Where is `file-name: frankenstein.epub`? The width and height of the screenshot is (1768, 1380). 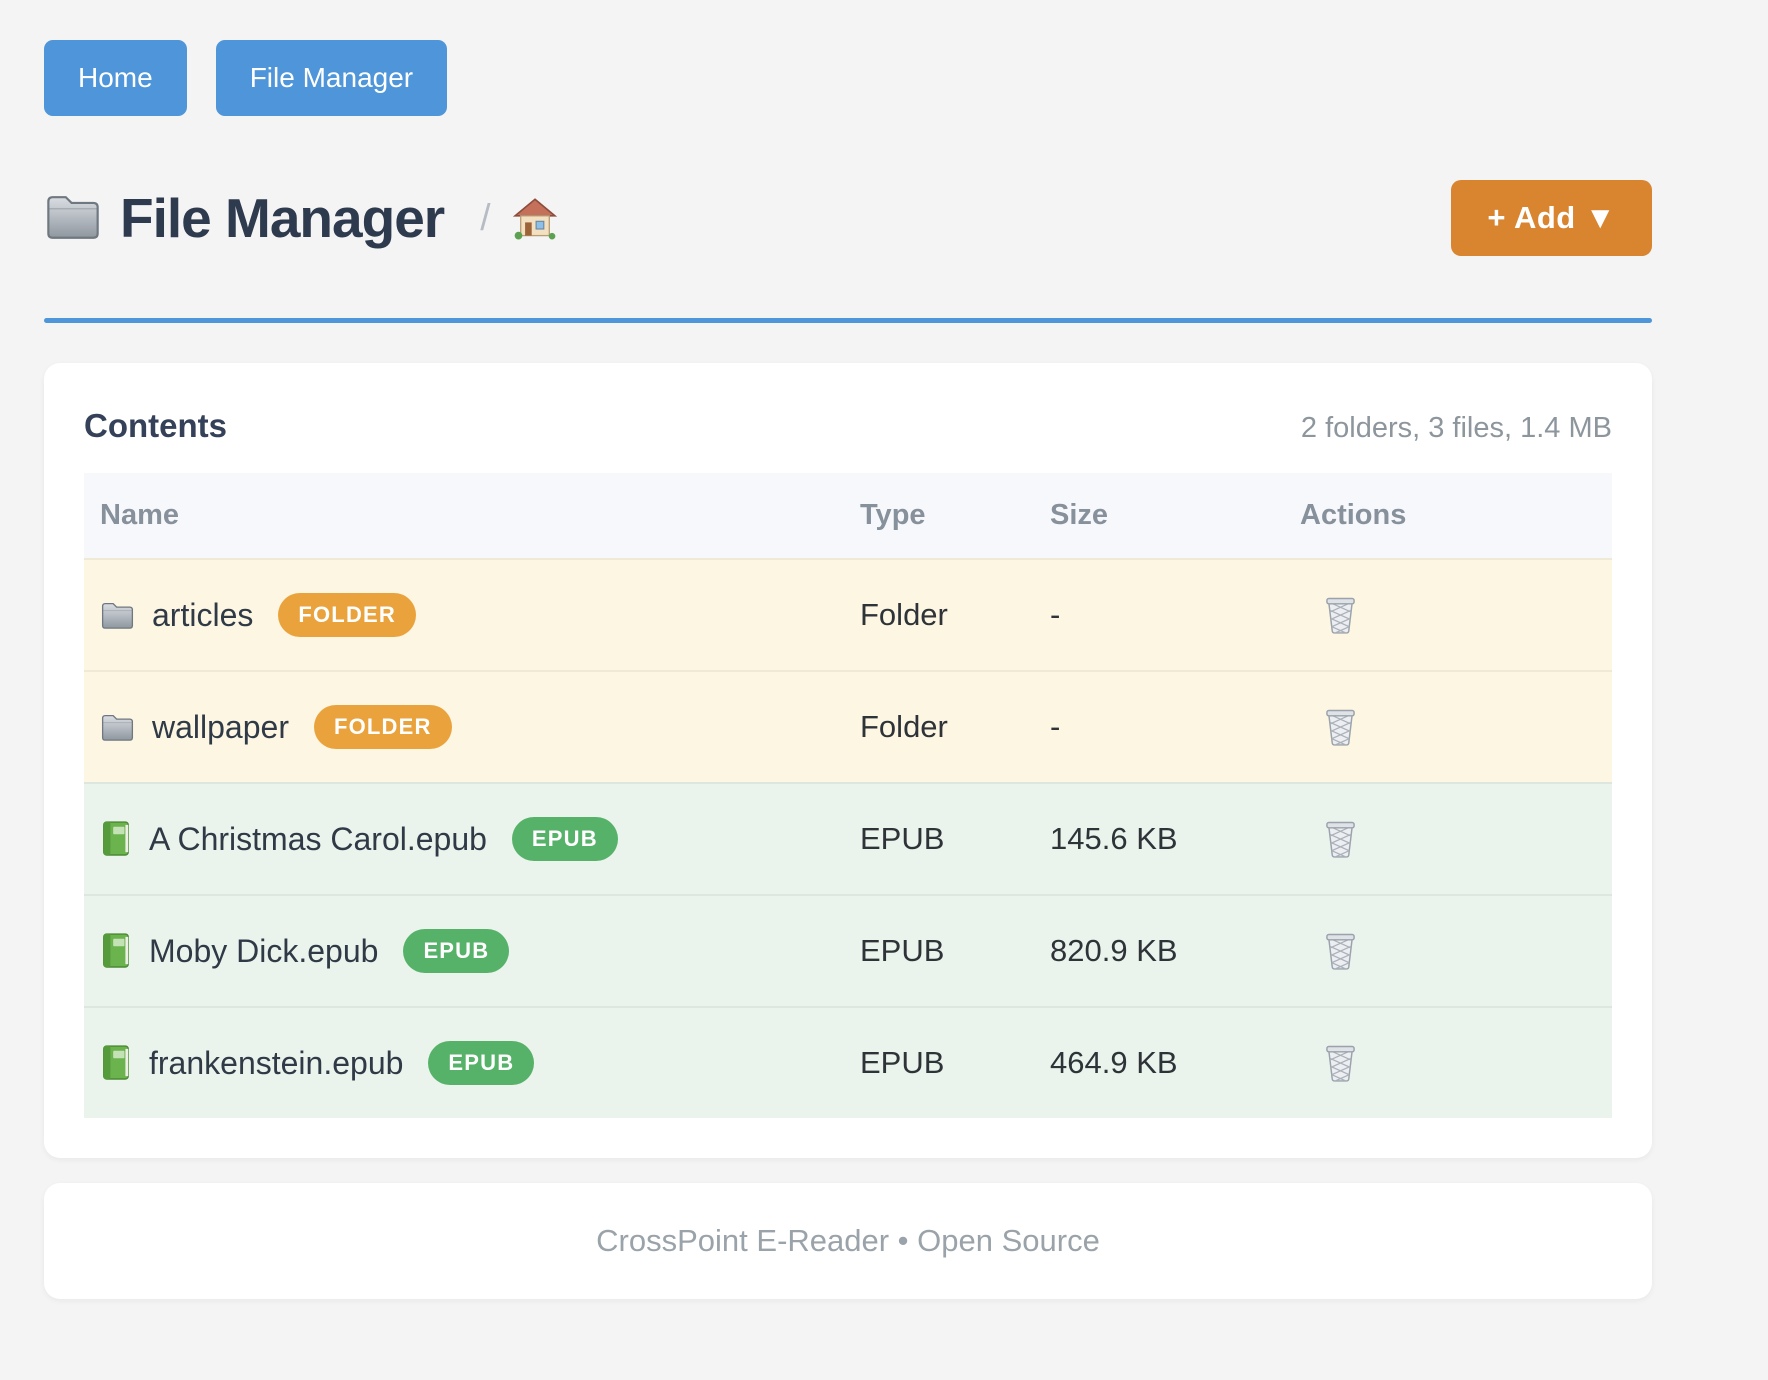
file-name: frankenstein.epub is located at coordinates (276, 1062).